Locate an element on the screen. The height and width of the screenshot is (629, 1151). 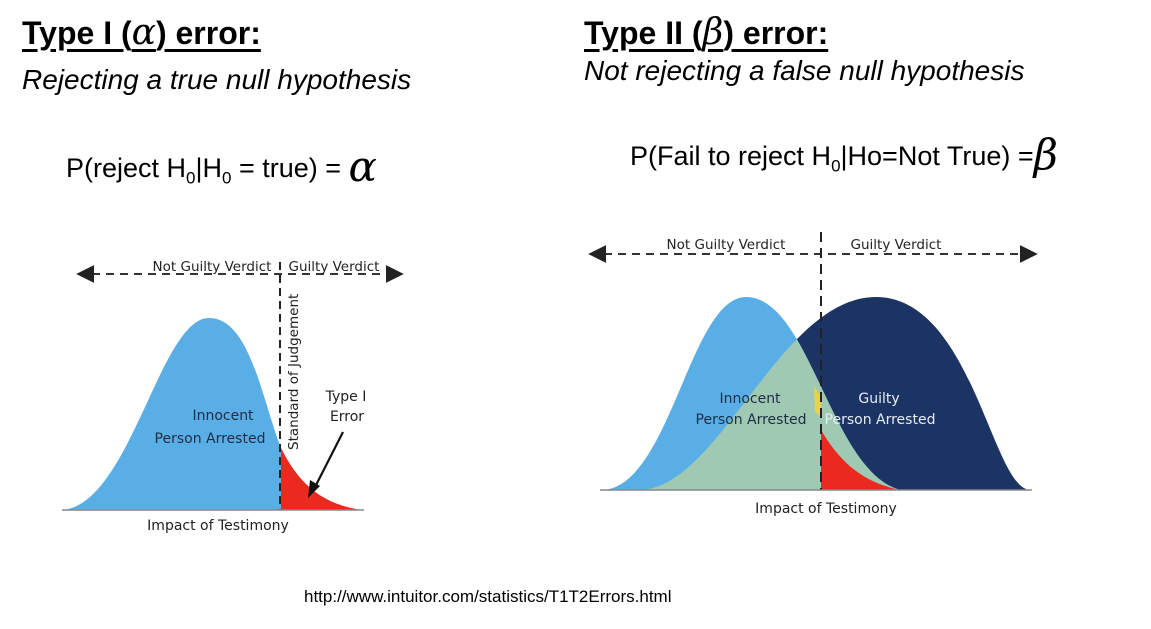
formula-part: P(Fail to reject H is located at coordinates (731, 156).